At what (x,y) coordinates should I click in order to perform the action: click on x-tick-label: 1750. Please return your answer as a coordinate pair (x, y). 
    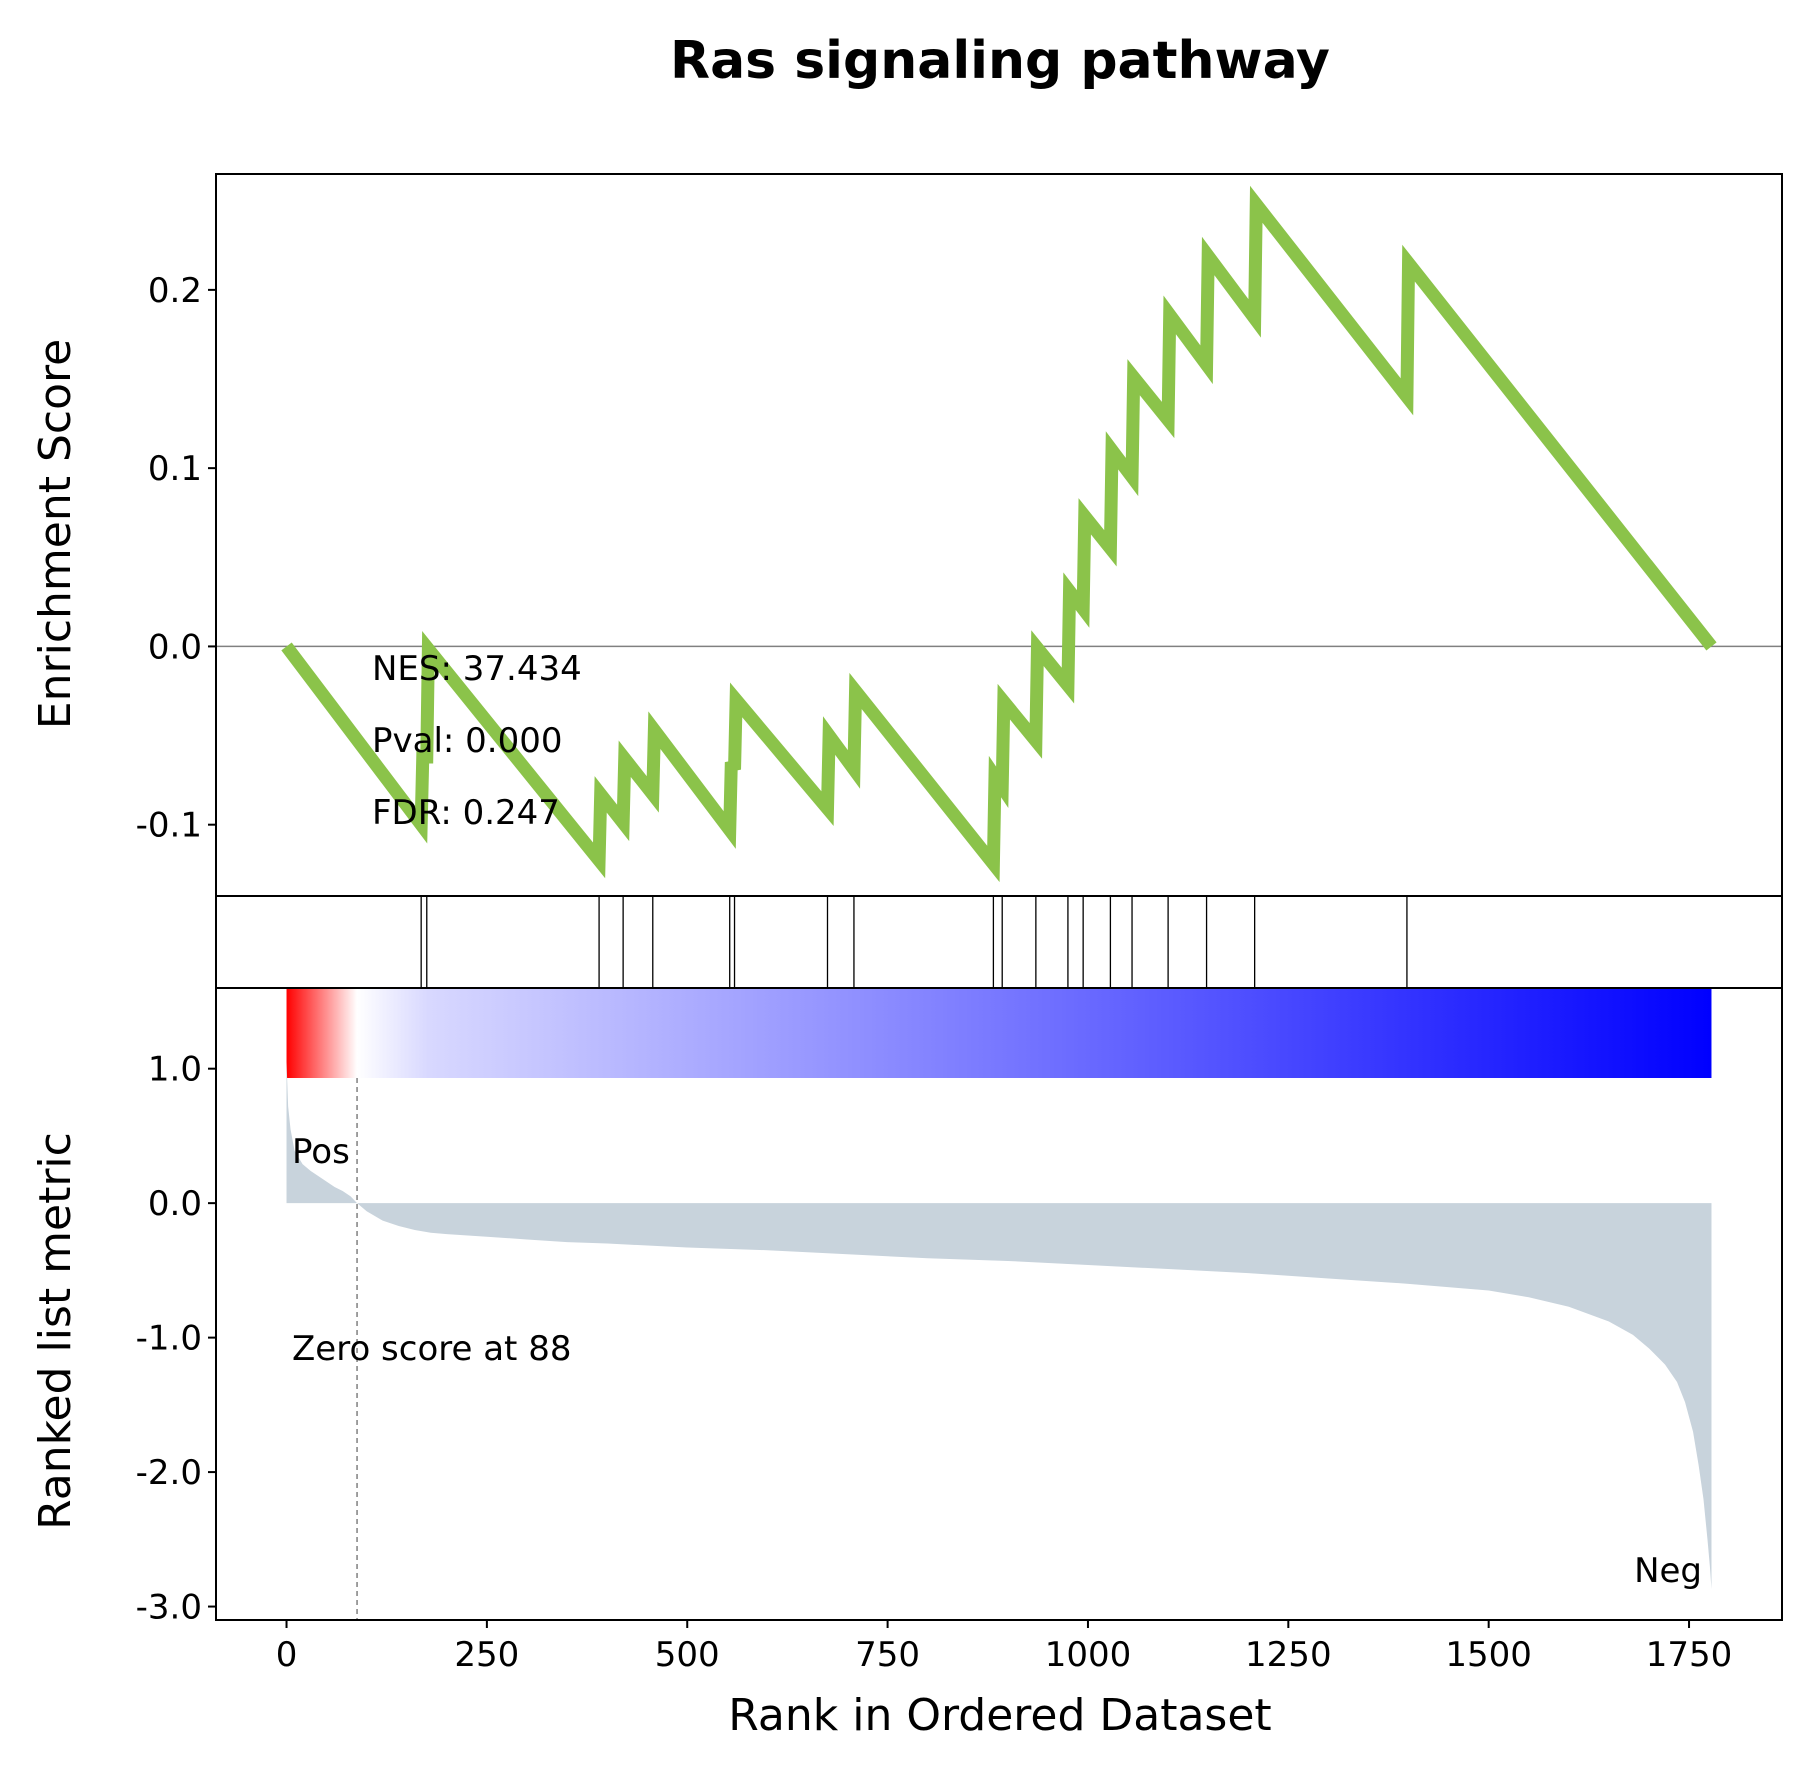
    Looking at the image, I should click on (1689, 1655).